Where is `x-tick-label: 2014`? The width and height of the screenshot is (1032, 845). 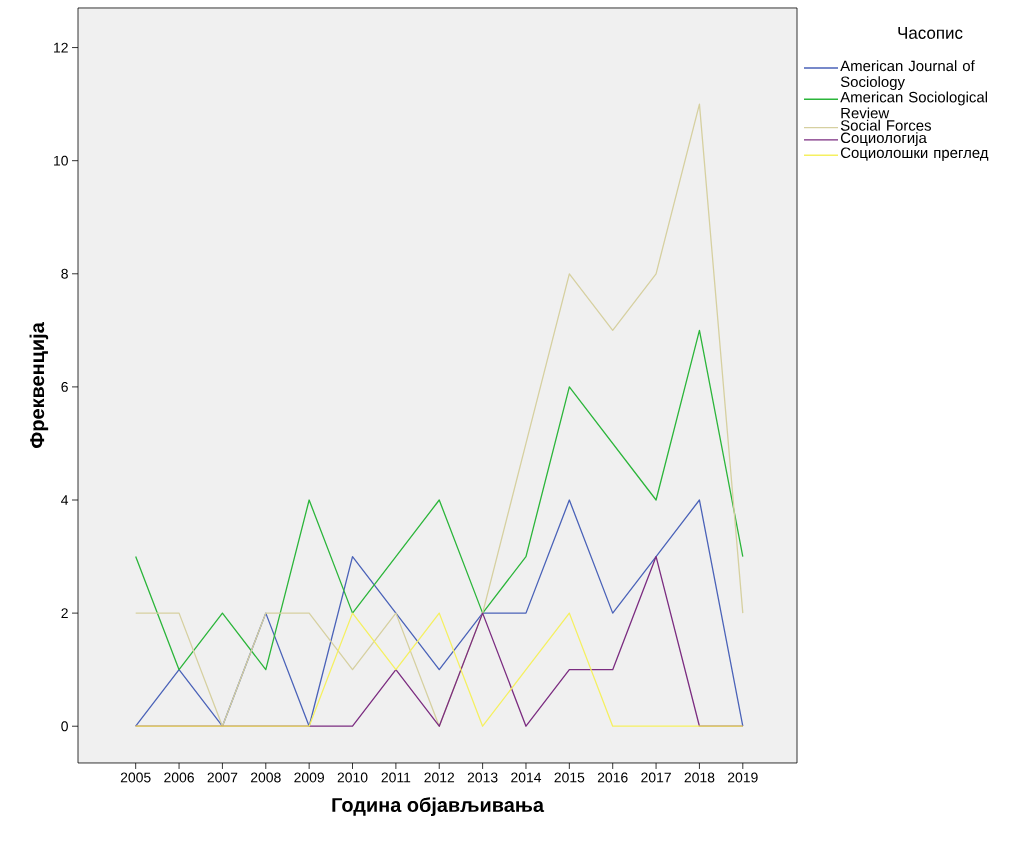 x-tick-label: 2014 is located at coordinates (526, 777).